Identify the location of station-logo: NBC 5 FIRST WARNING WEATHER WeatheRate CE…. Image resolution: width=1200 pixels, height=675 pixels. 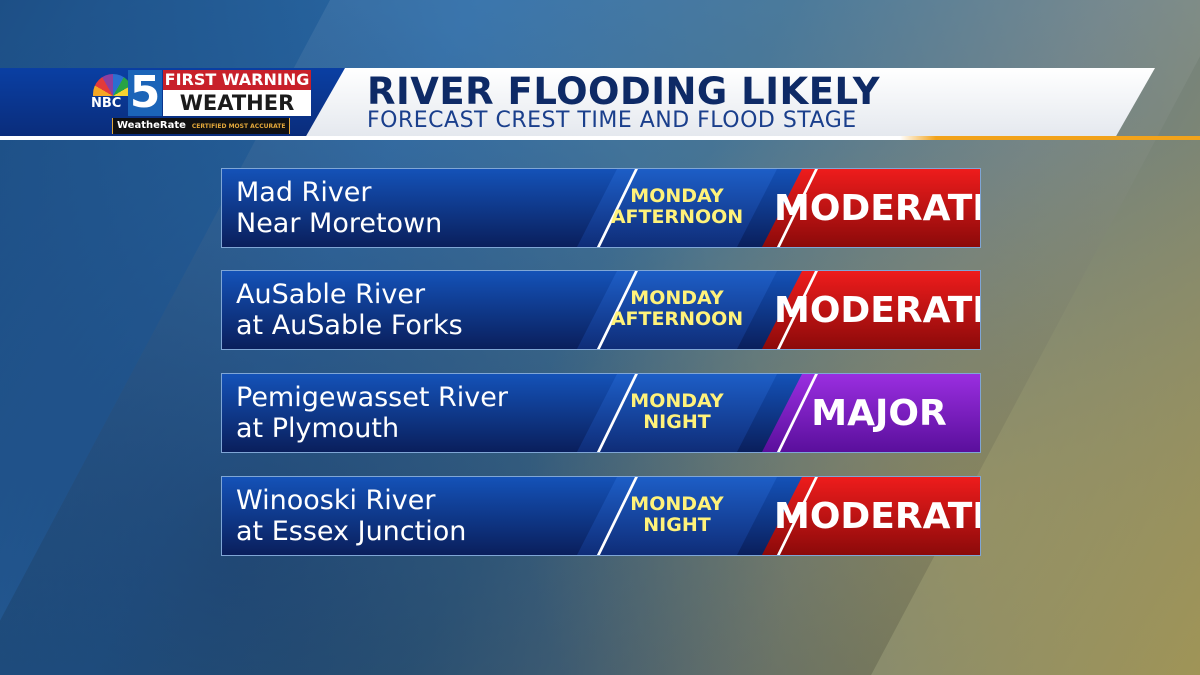
(200, 103).